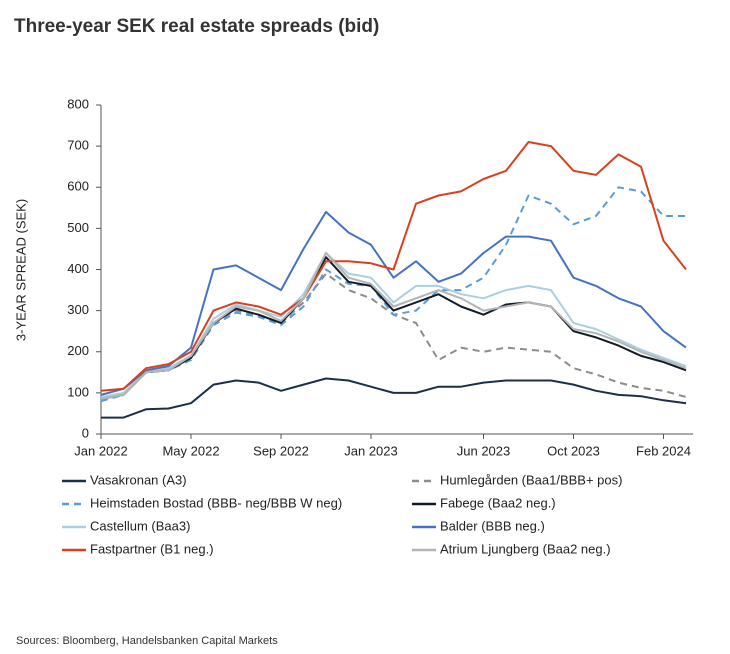  What do you see at coordinates (78, 145) in the screenshot?
I see `y-tick-label: 700` at bounding box center [78, 145].